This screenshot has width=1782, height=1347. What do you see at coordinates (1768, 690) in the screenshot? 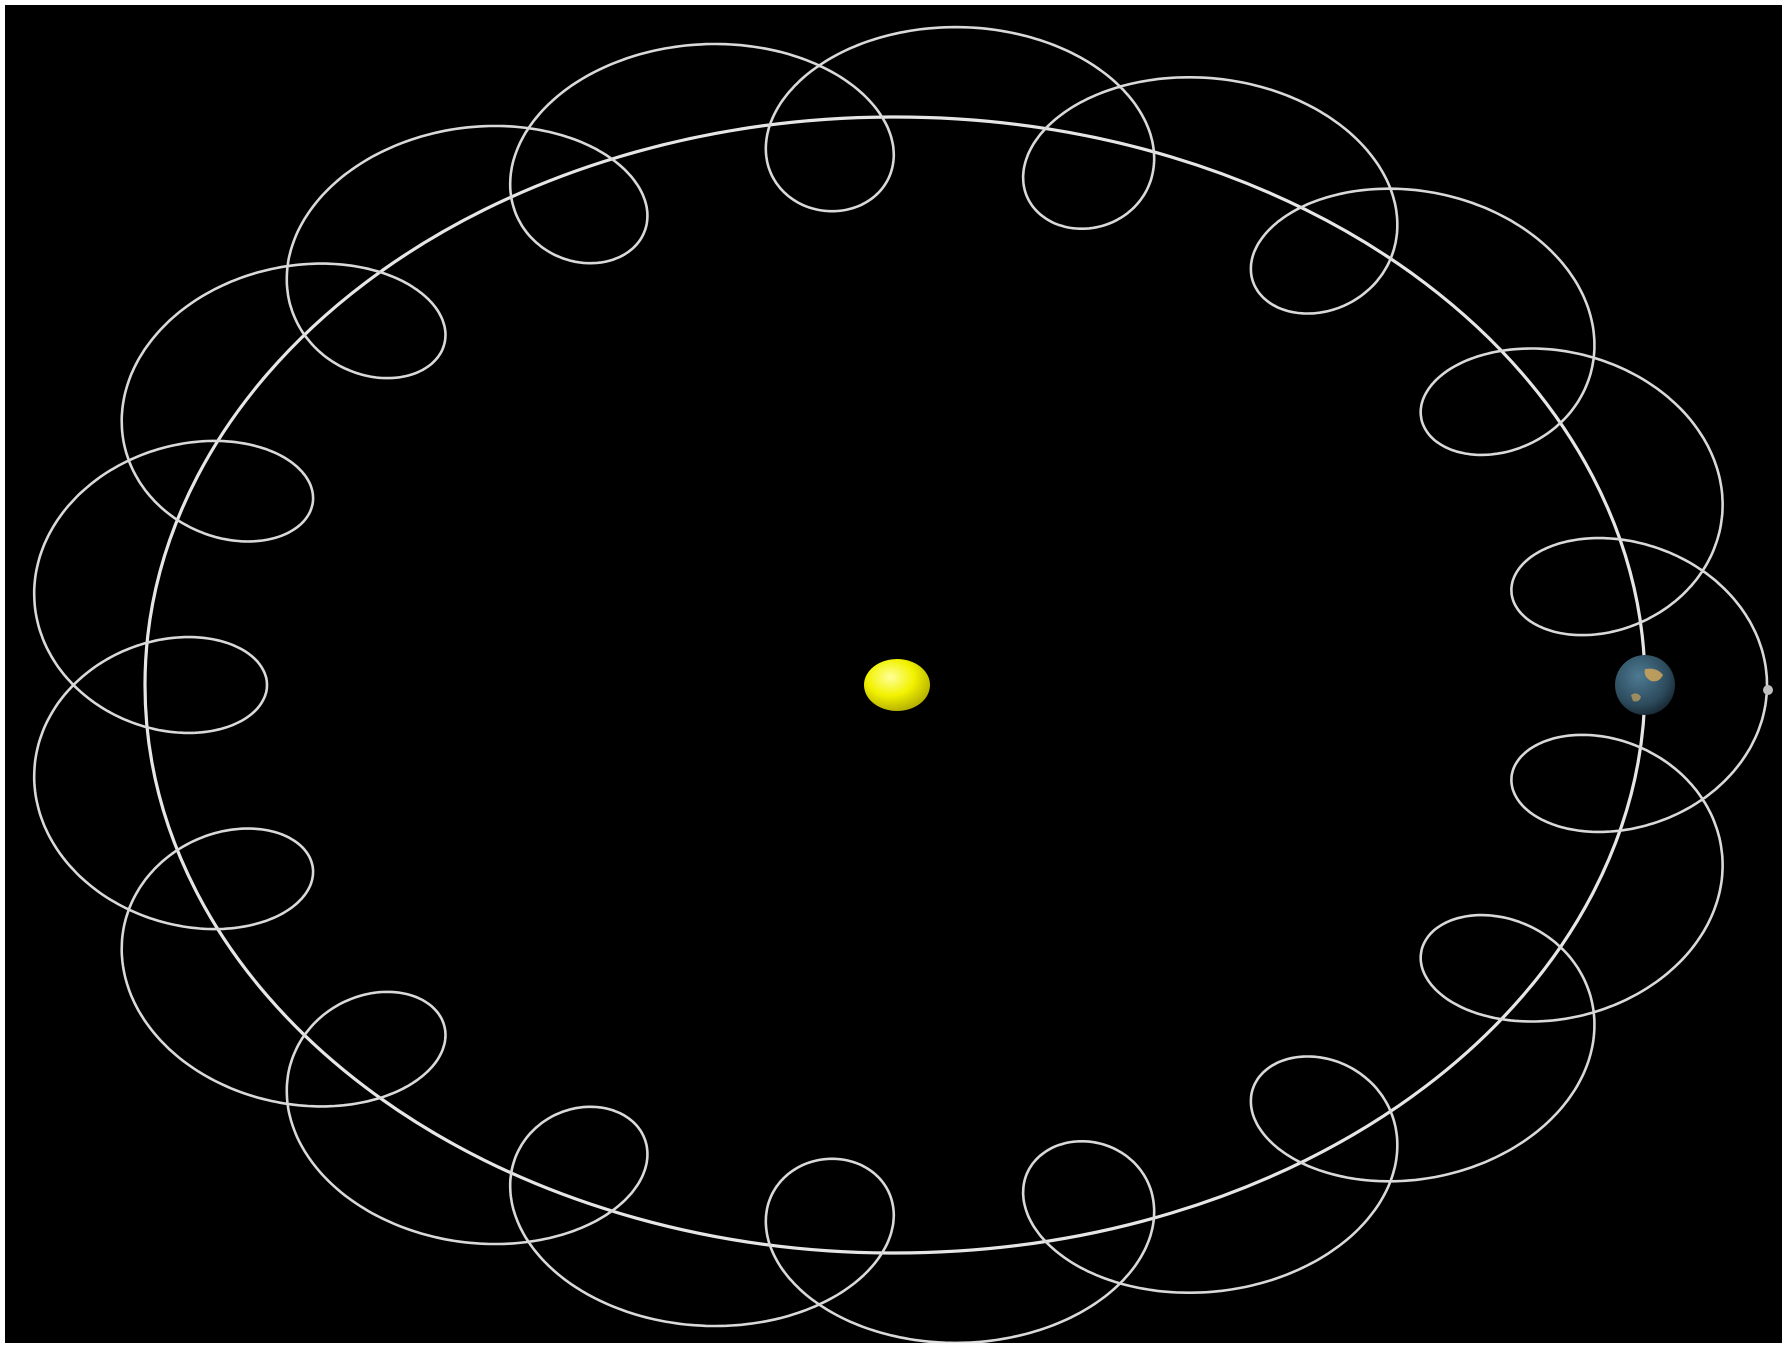
I see `moon-icon` at bounding box center [1768, 690].